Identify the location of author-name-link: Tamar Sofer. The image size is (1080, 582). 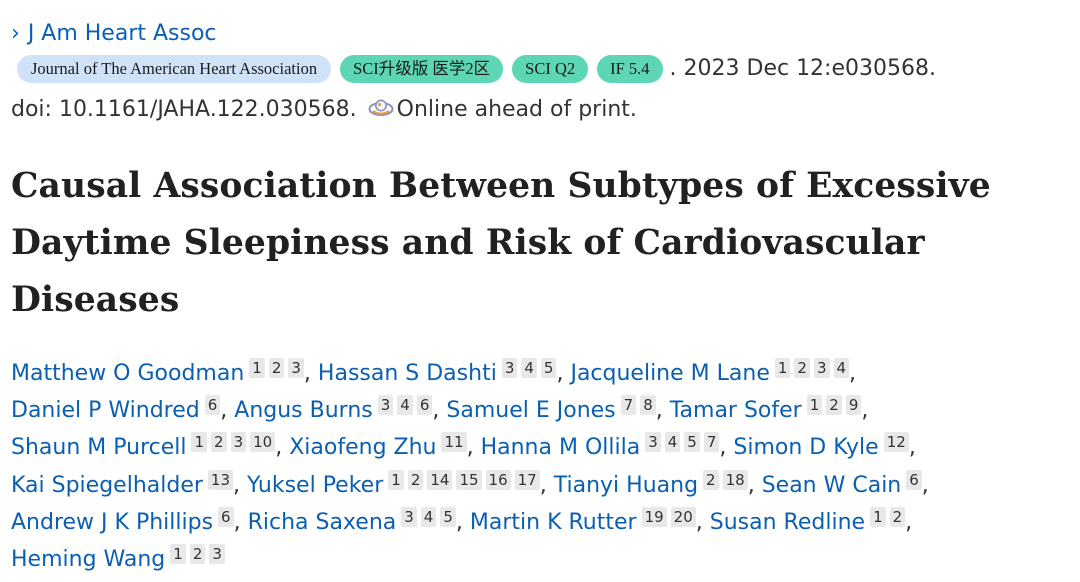
(735, 411).